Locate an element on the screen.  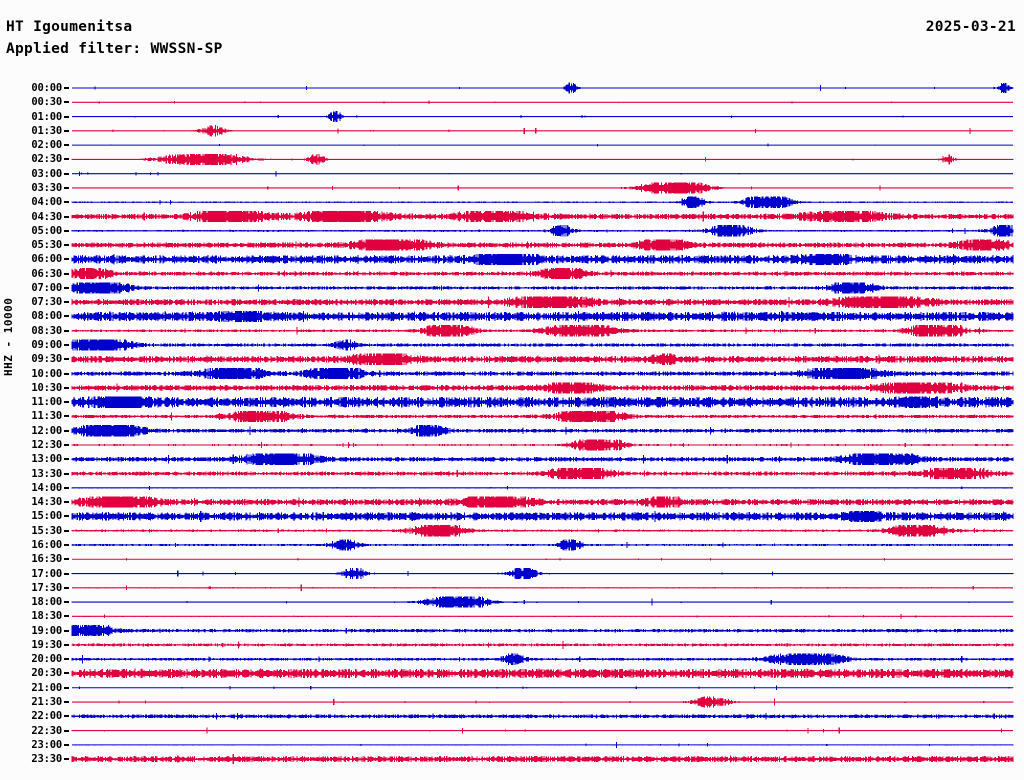
time-row-label: 19:30 is located at coordinates (46, 644).